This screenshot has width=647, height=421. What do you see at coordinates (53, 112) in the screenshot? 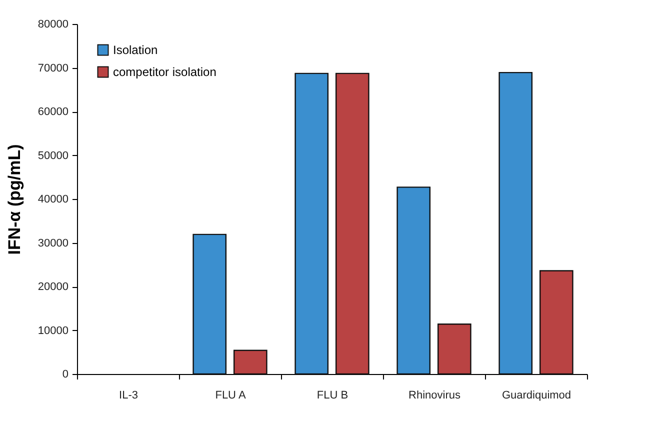
I see `y-tick-label: 60000` at bounding box center [53, 112].